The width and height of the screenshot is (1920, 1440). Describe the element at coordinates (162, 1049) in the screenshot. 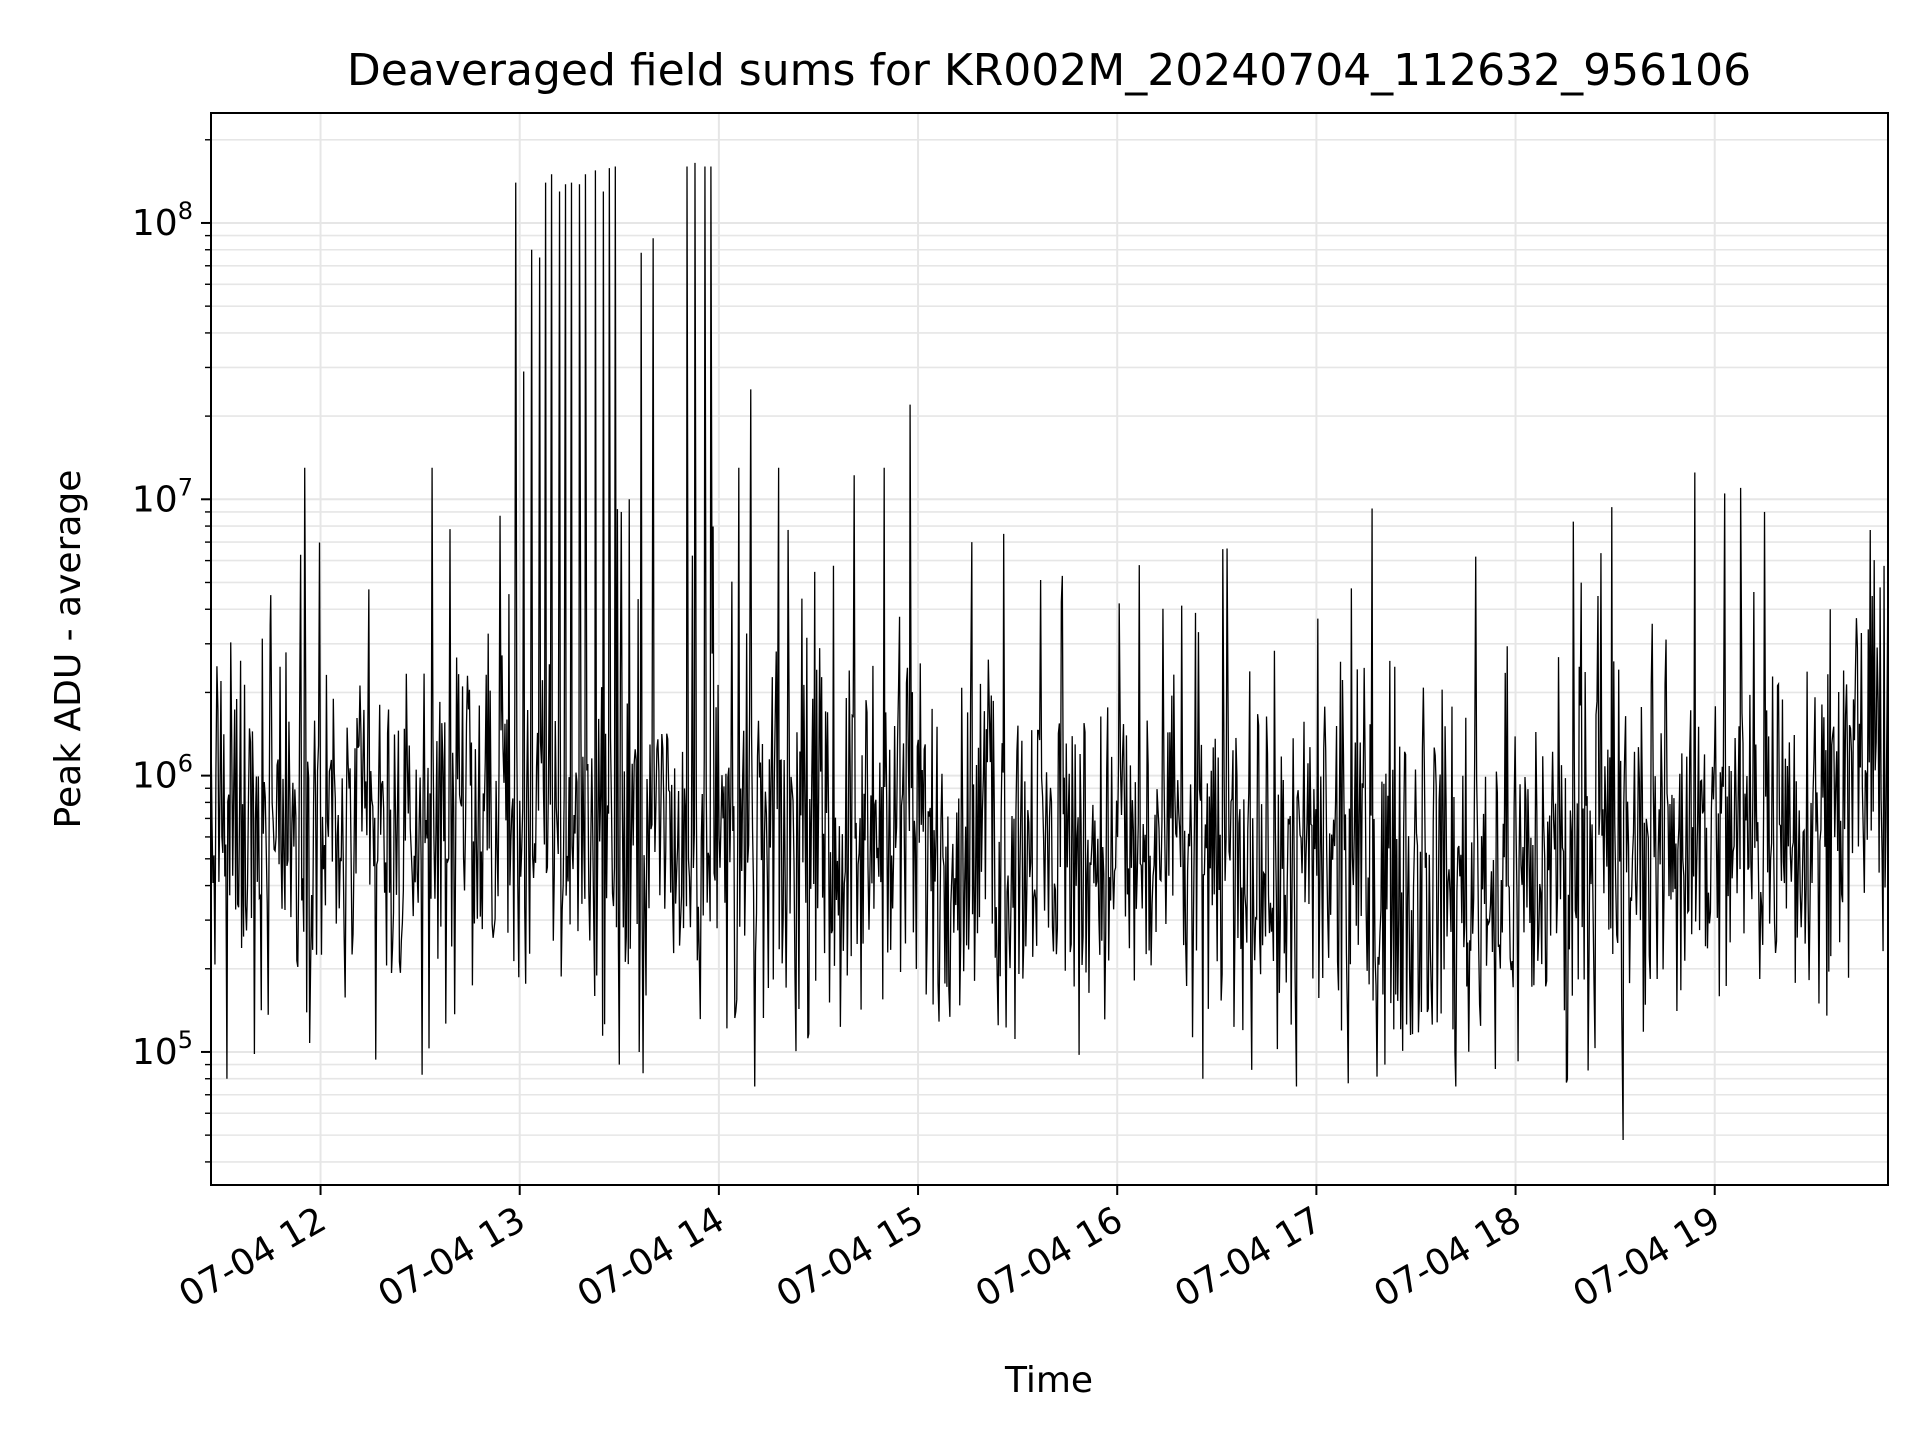

I see `y-tick-label: 10⁵` at that location.